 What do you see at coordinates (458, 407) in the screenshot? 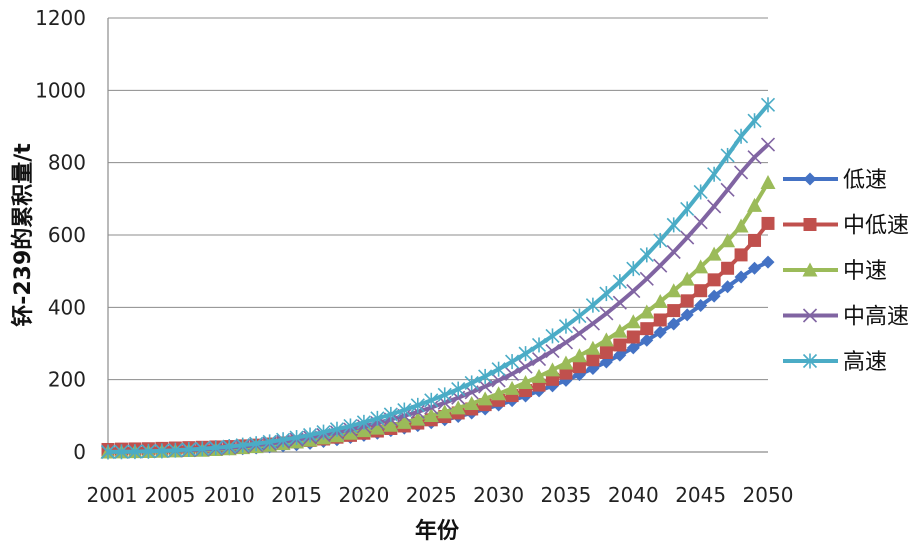
I see `data-point-中速-2027` at bounding box center [458, 407].